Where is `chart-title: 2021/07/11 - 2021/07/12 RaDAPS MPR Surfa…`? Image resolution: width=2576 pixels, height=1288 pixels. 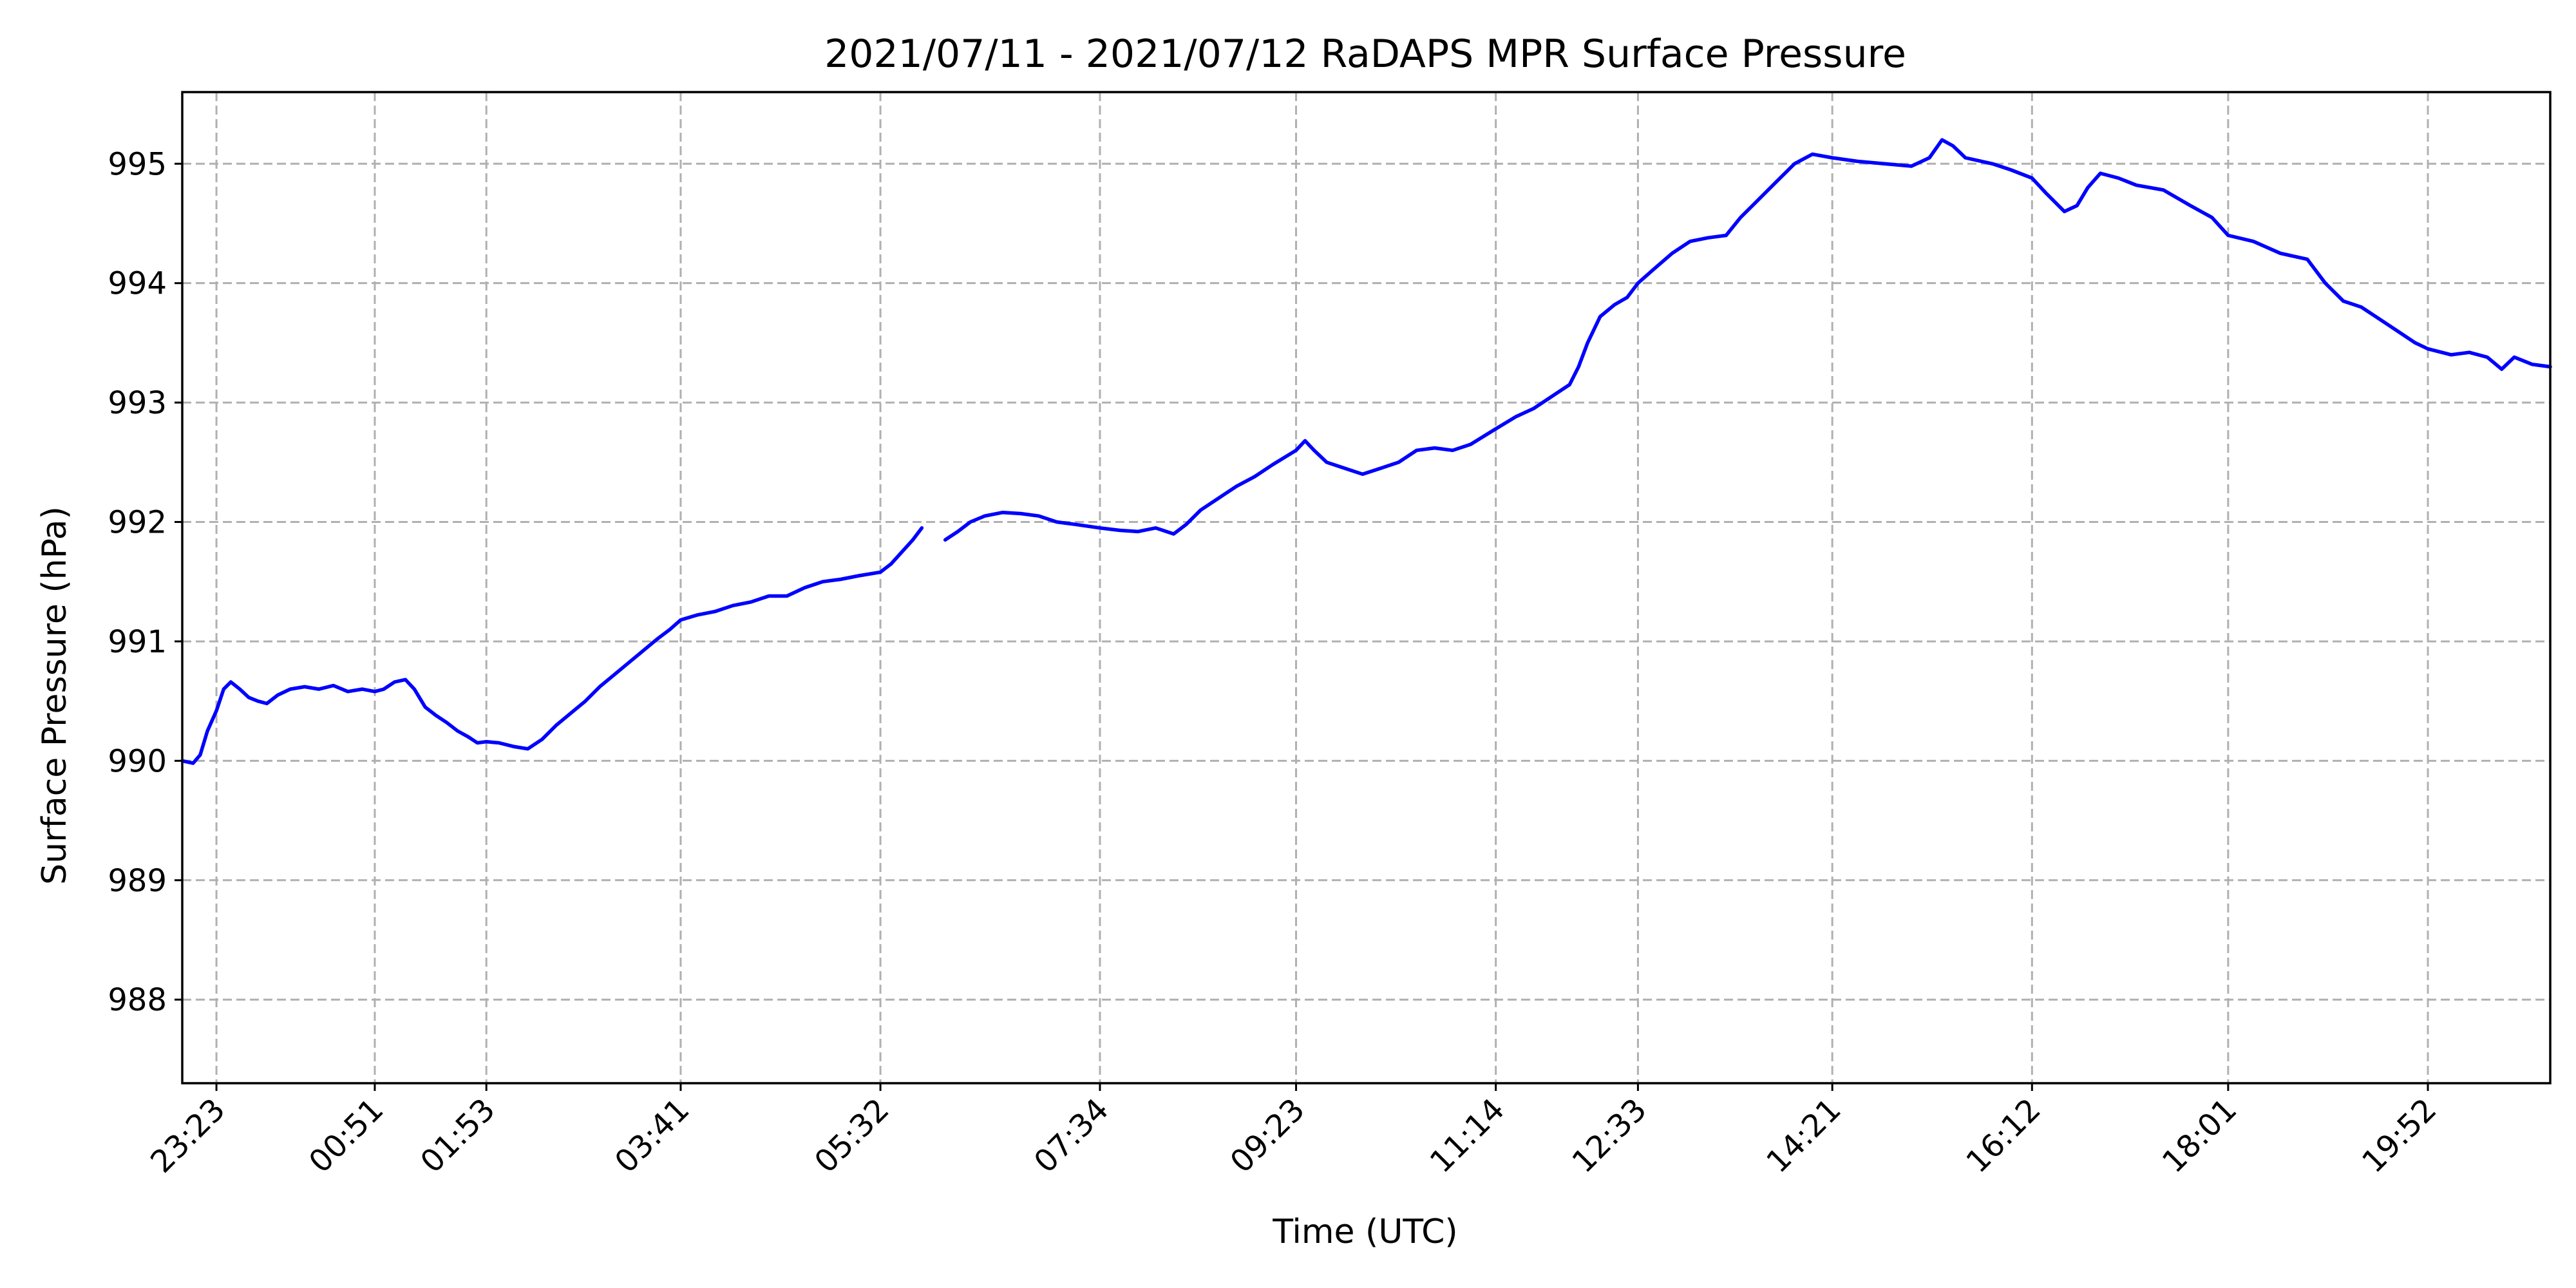
chart-title: 2021/07/11 - 2021/07/12 RaDAPS MPR Surfa… is located at coordinates (1365, 54).